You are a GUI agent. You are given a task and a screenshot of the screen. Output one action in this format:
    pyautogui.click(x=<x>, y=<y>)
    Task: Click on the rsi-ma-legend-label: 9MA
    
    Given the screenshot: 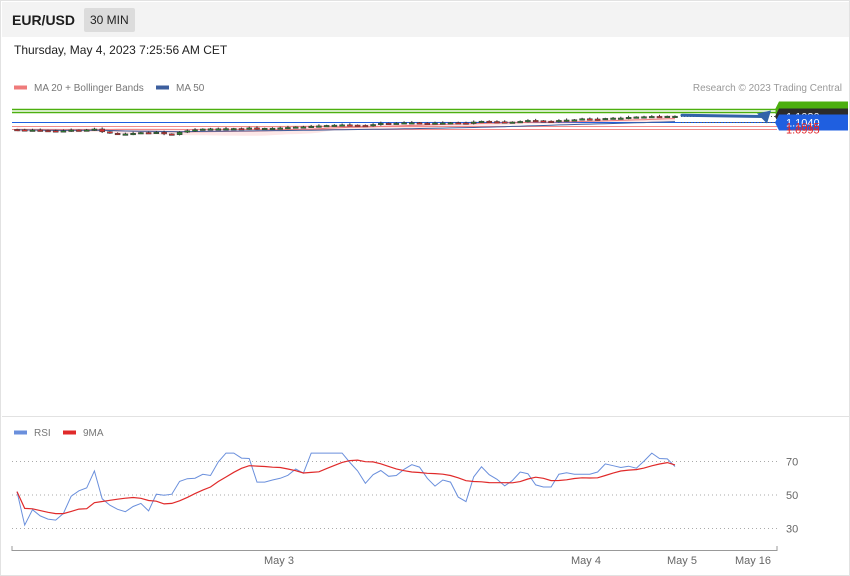 What is the action you would take?
    pyautogui.click(x=93, y=433)
    